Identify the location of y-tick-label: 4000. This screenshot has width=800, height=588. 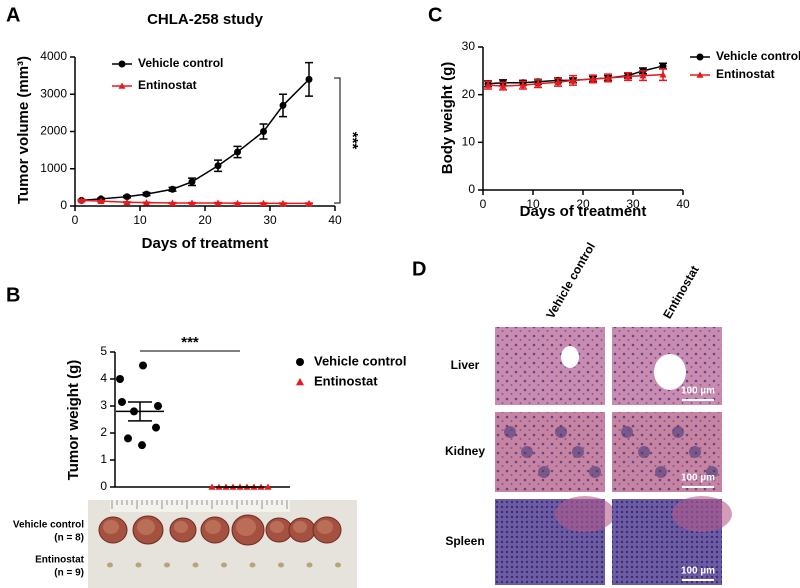
(53, 56).